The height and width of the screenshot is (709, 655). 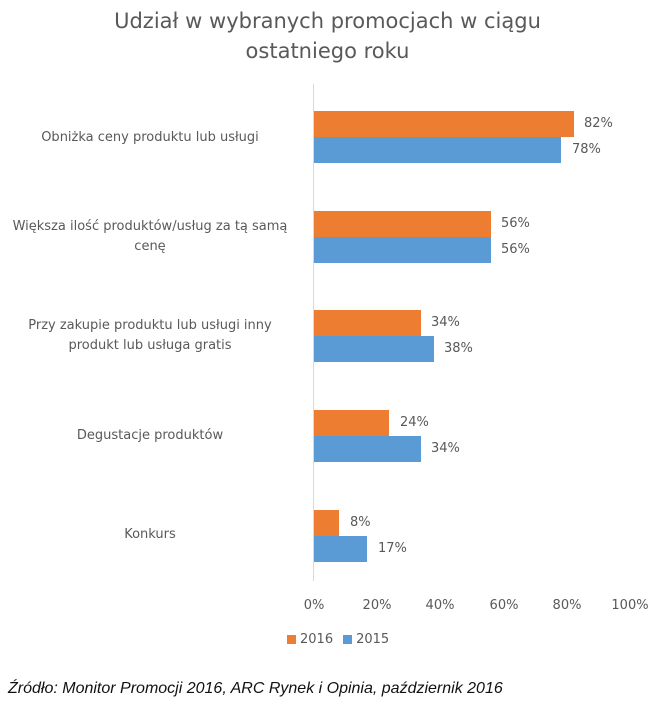 I want to click on x-tick-label: 20%, so click(x=377, y=605).